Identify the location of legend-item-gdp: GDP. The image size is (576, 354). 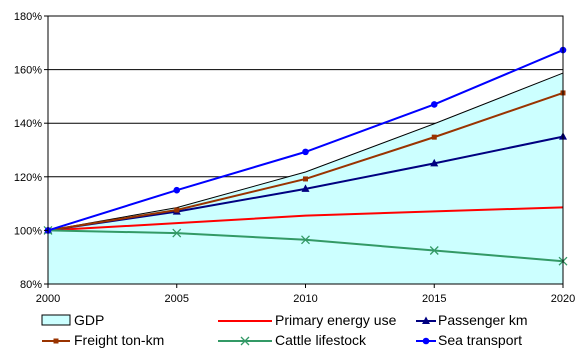
(72, 320).